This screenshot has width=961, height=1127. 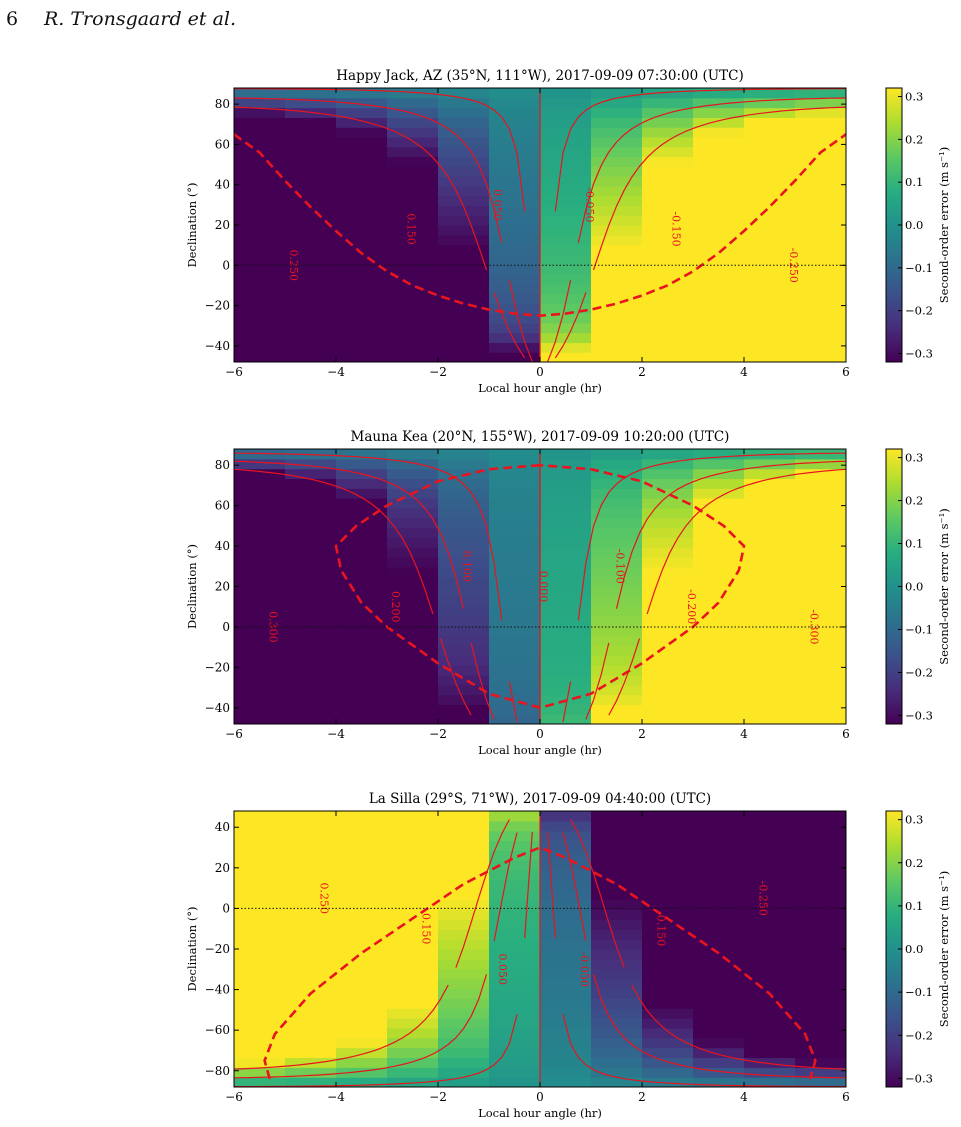 What do you see at coordinates (914, 97) in the screenshot?
I see `colorbar-tick-label: 0.3` at bounding box center [914, 97].